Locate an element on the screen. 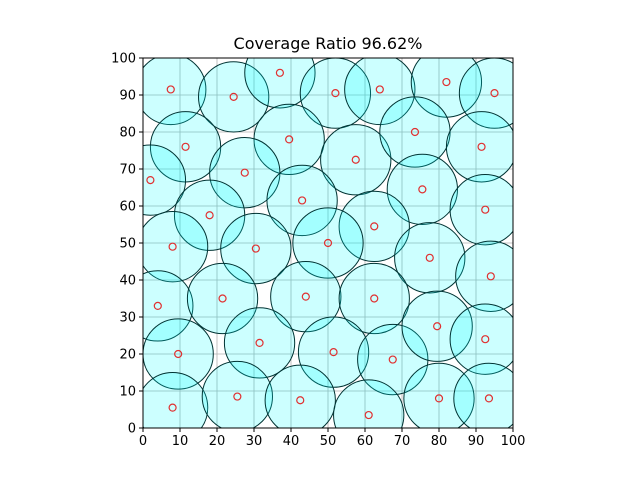 The height and width of the screenshot is (480, 640). x-tick-label: 30 is located at coordinates (254, 441).